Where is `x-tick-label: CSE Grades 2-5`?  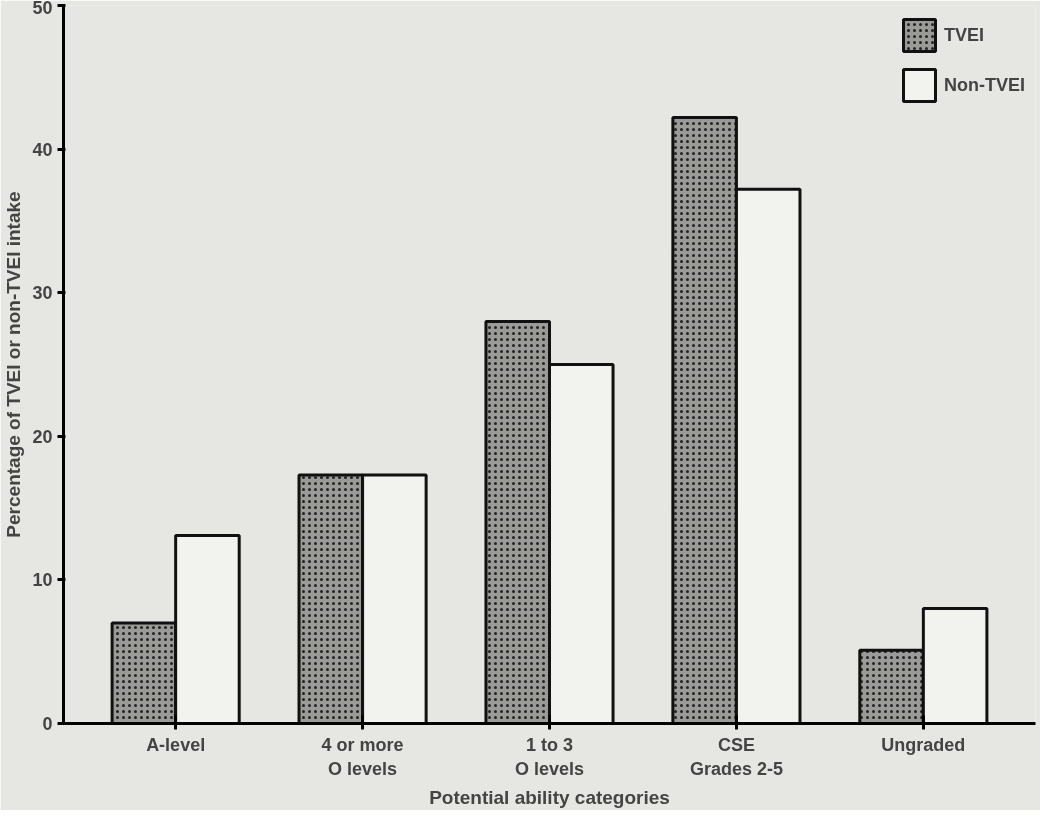
x-tick-label: CSE Grades 2-5 is located at coordinates (736, 756).